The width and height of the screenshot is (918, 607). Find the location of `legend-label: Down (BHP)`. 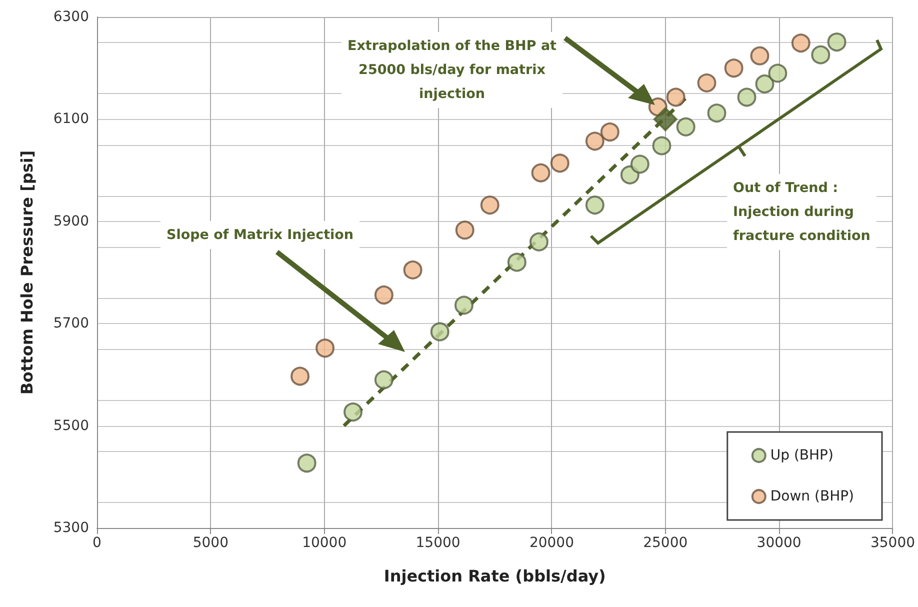

legend-label: Down (BHP) is located at coordinates (812, 496).